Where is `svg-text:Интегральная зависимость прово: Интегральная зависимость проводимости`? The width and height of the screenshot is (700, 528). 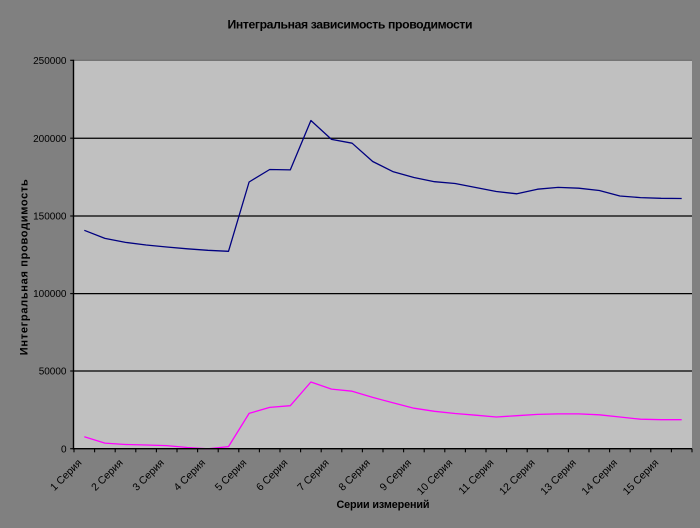 svg-text:Интегральная зависимость прово: Интегральная зависимость проводимости is located at coordinates (350, 25).